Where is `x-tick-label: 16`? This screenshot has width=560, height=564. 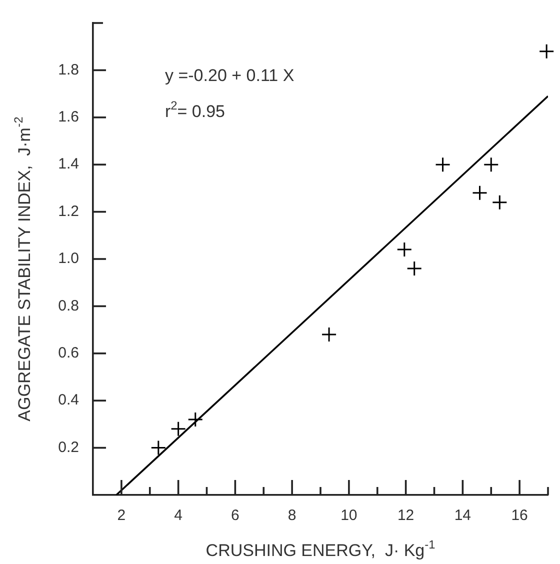
x-tick-label: 16 is located at coordinates (519, 515).